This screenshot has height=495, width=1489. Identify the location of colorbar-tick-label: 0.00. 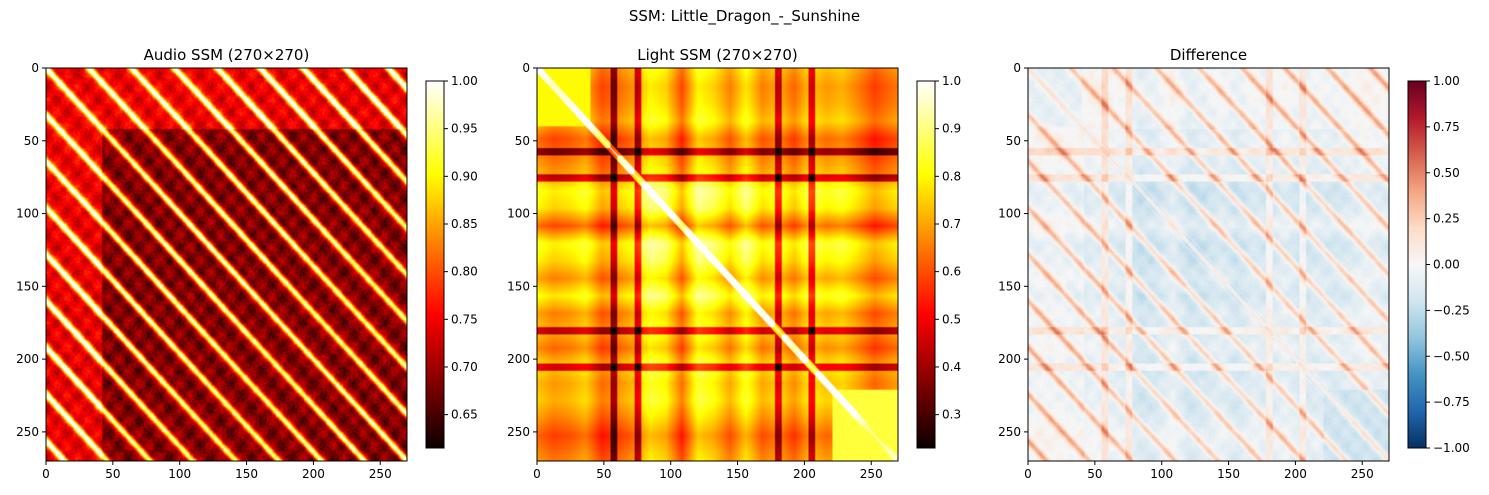
(1446, 265).